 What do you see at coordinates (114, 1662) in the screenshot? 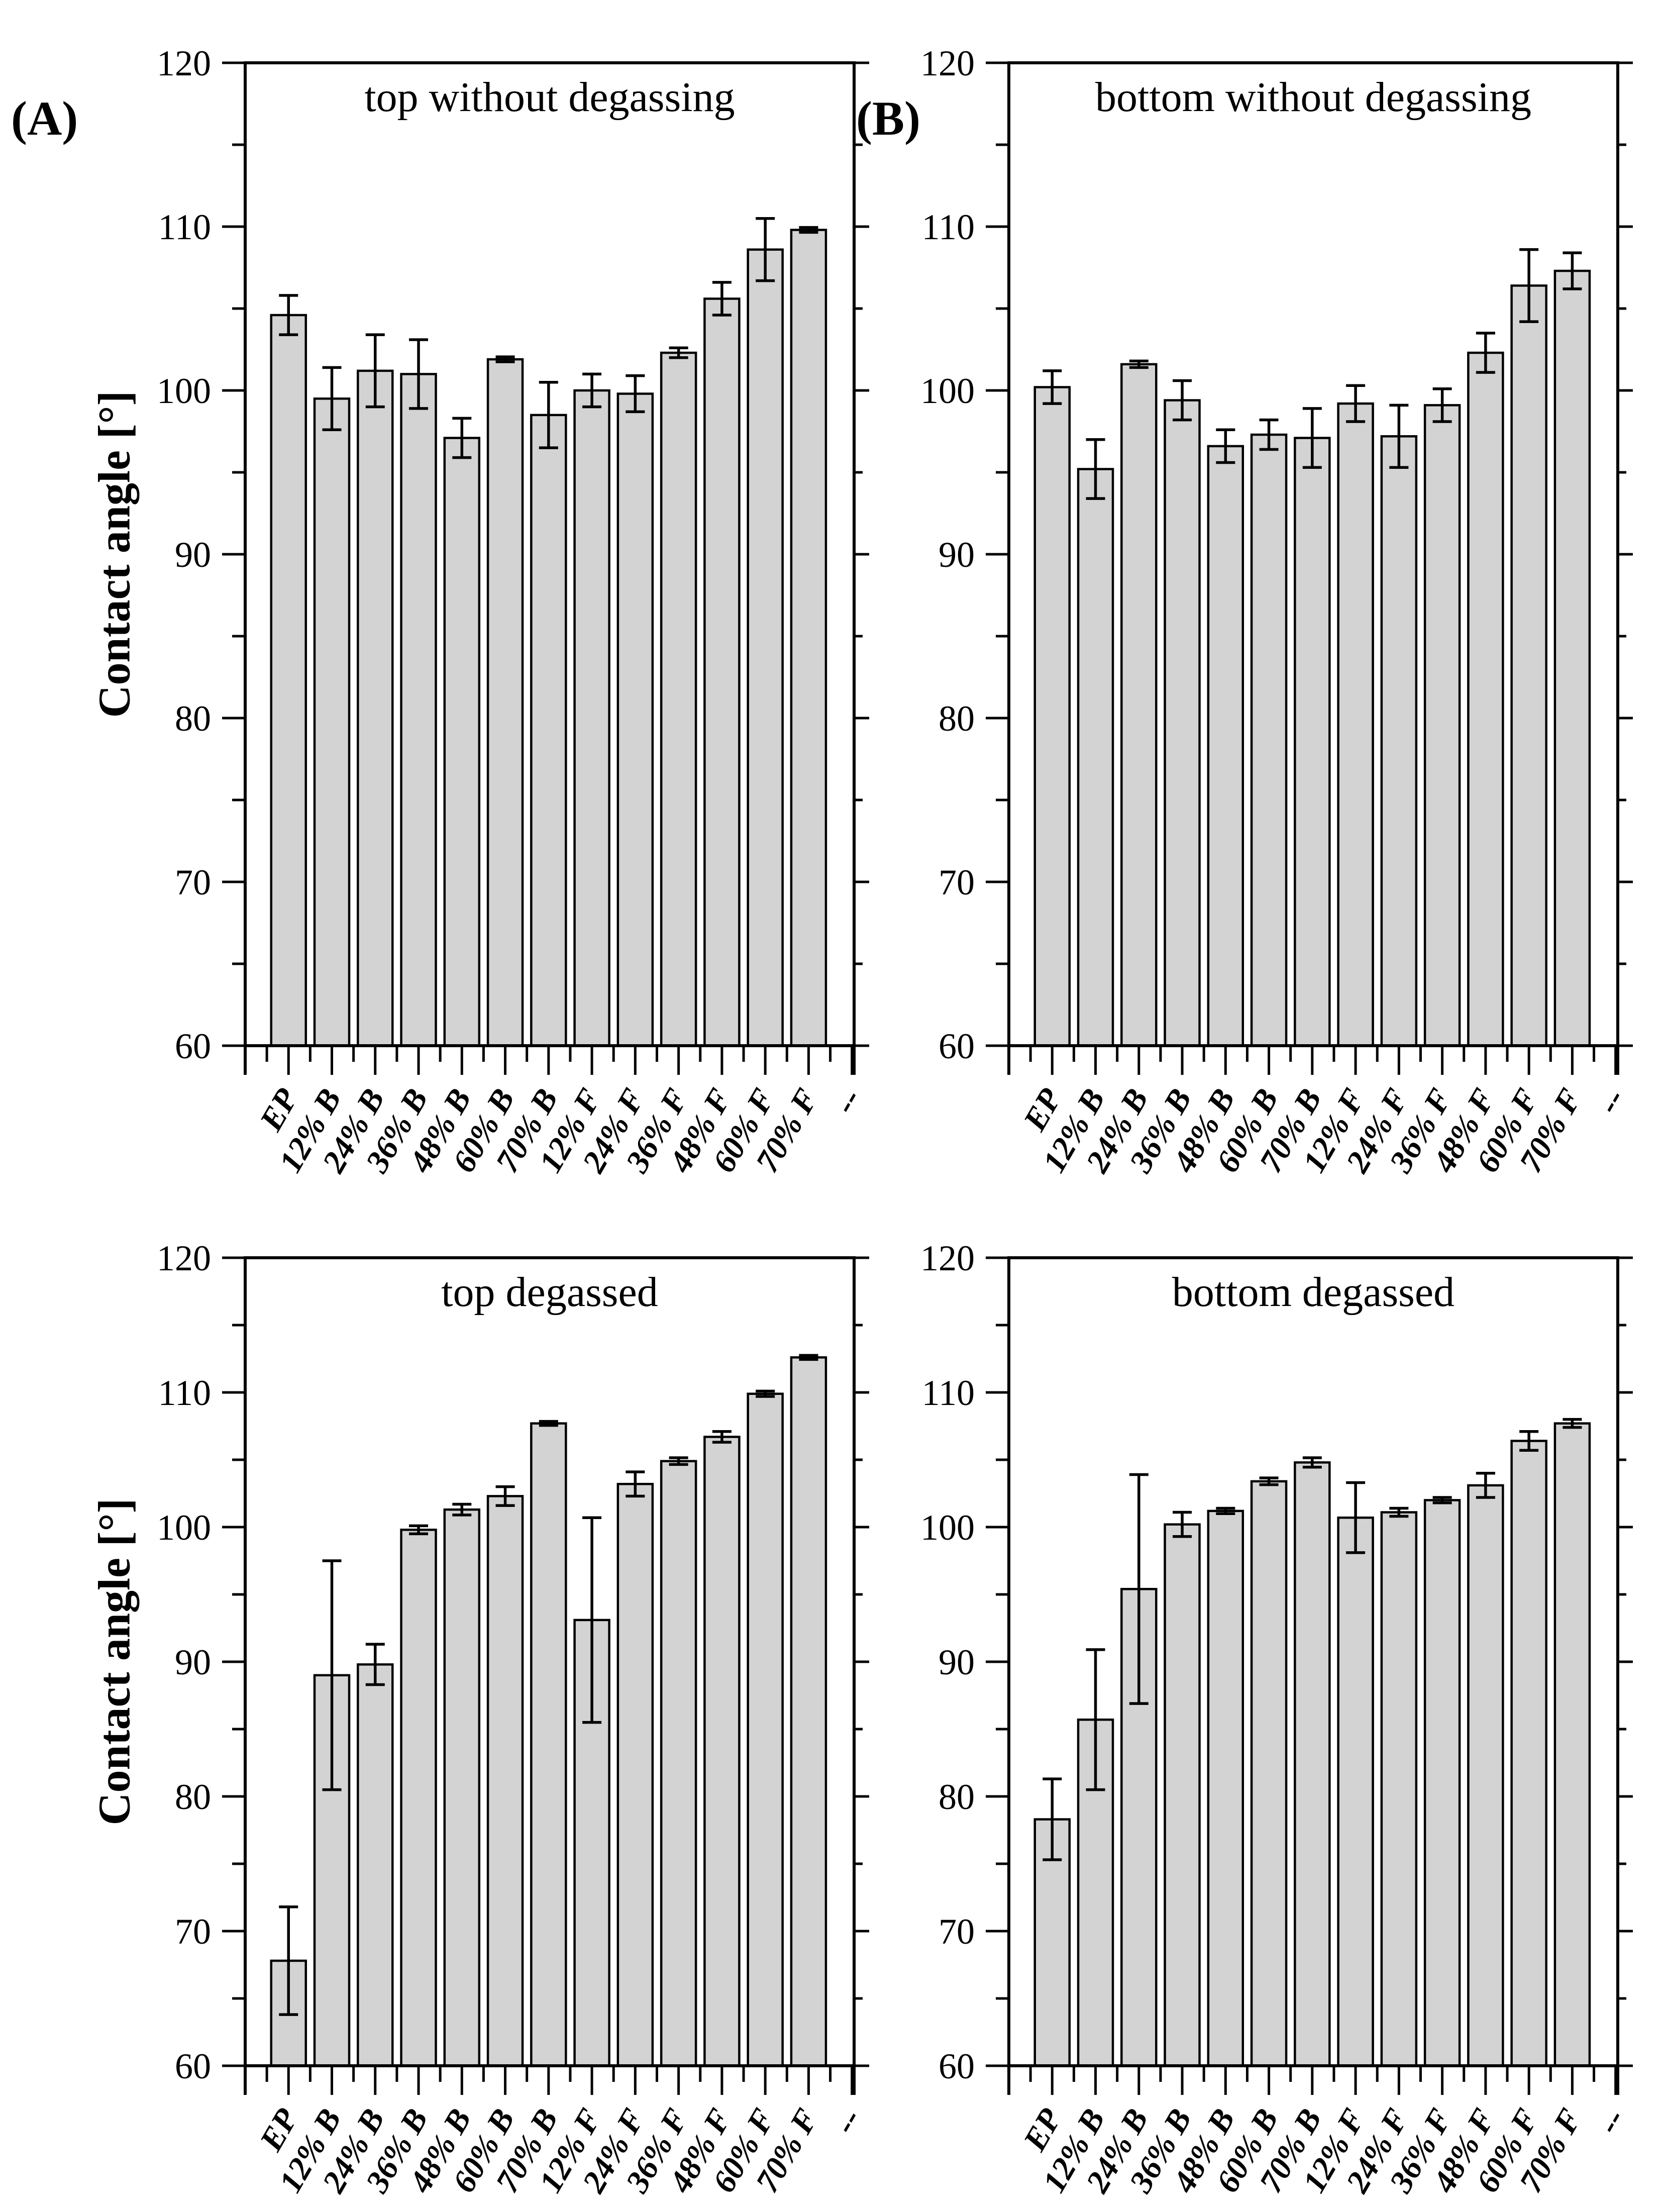
I see `y-axis-title-bottom-row: Contact angle [°]` at bounding box center [114, 1662].